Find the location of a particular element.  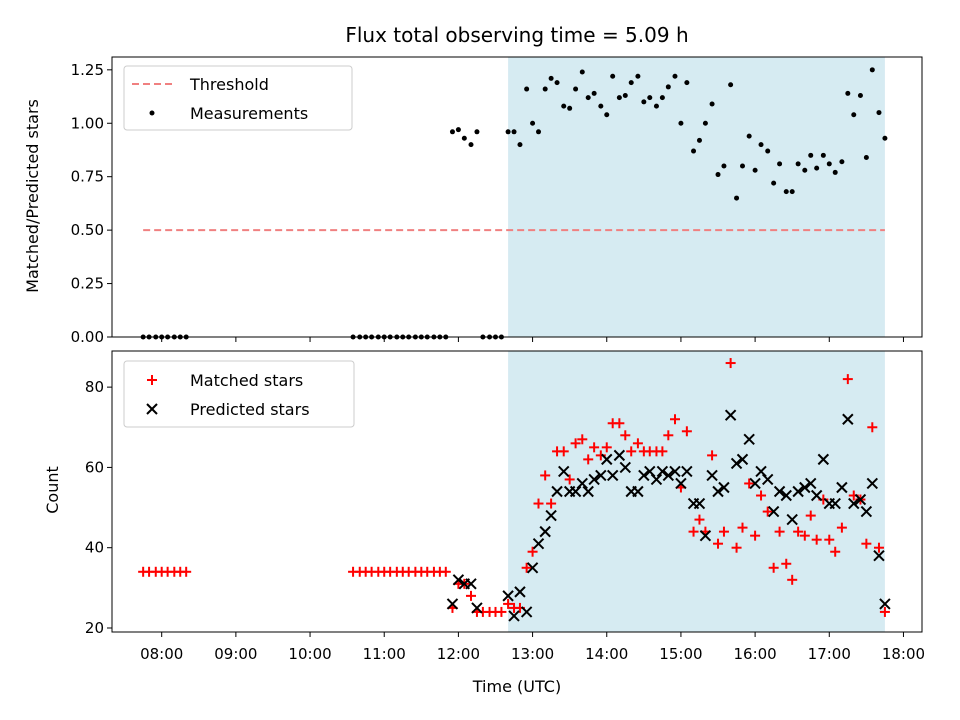

y-axis-label-bottom: Count is located at coordinates (52, 490).